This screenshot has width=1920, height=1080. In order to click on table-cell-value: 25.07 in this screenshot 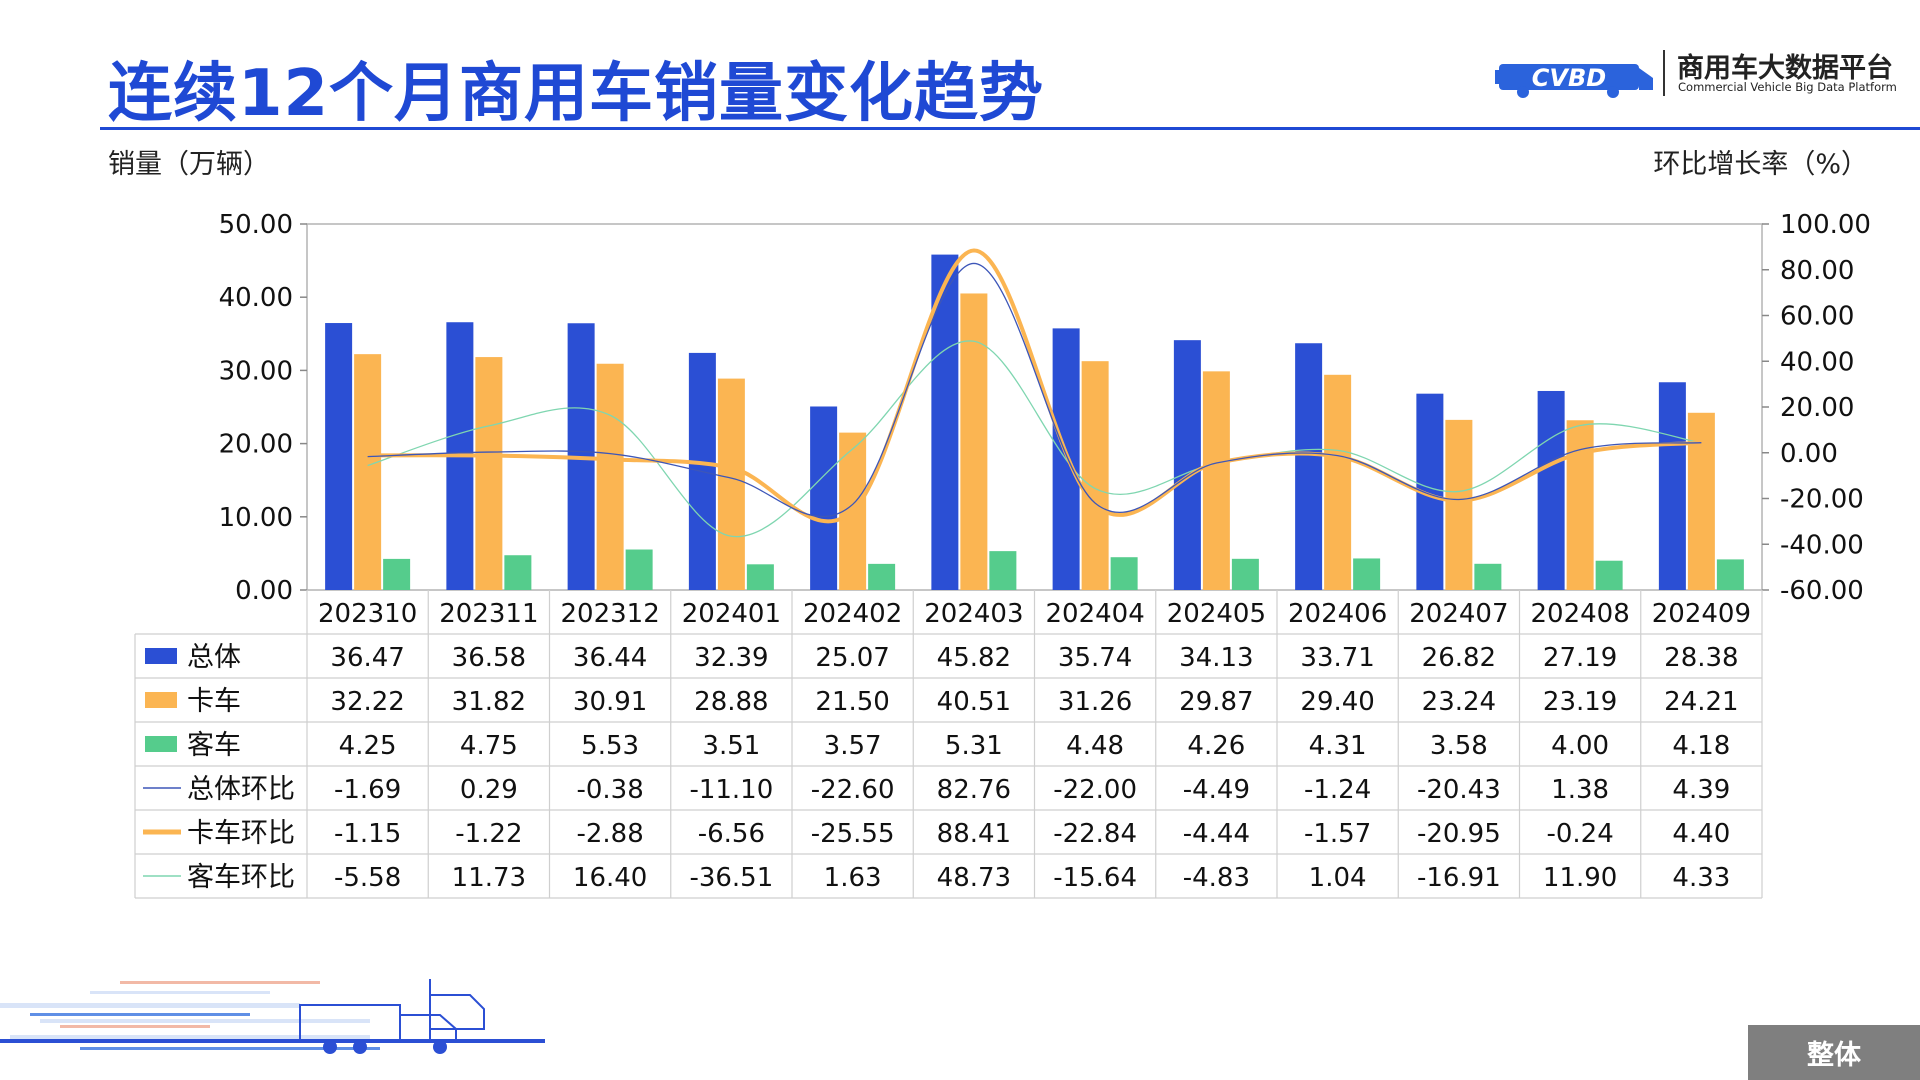, I will do `click(852, 658)`.